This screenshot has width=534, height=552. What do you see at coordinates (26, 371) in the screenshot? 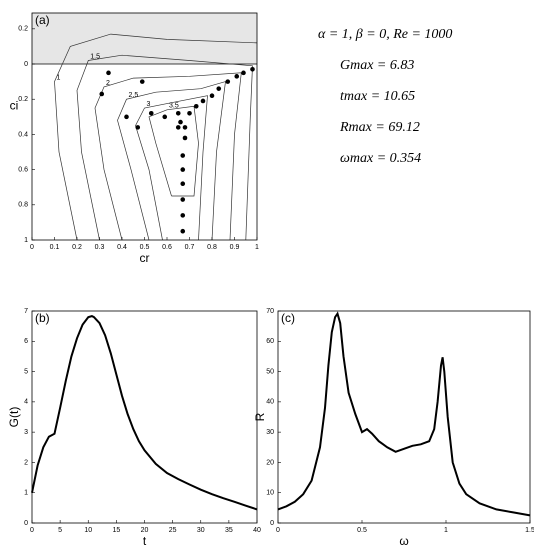
I see `y-tick-label: 5` at bounding box center [26, 371].